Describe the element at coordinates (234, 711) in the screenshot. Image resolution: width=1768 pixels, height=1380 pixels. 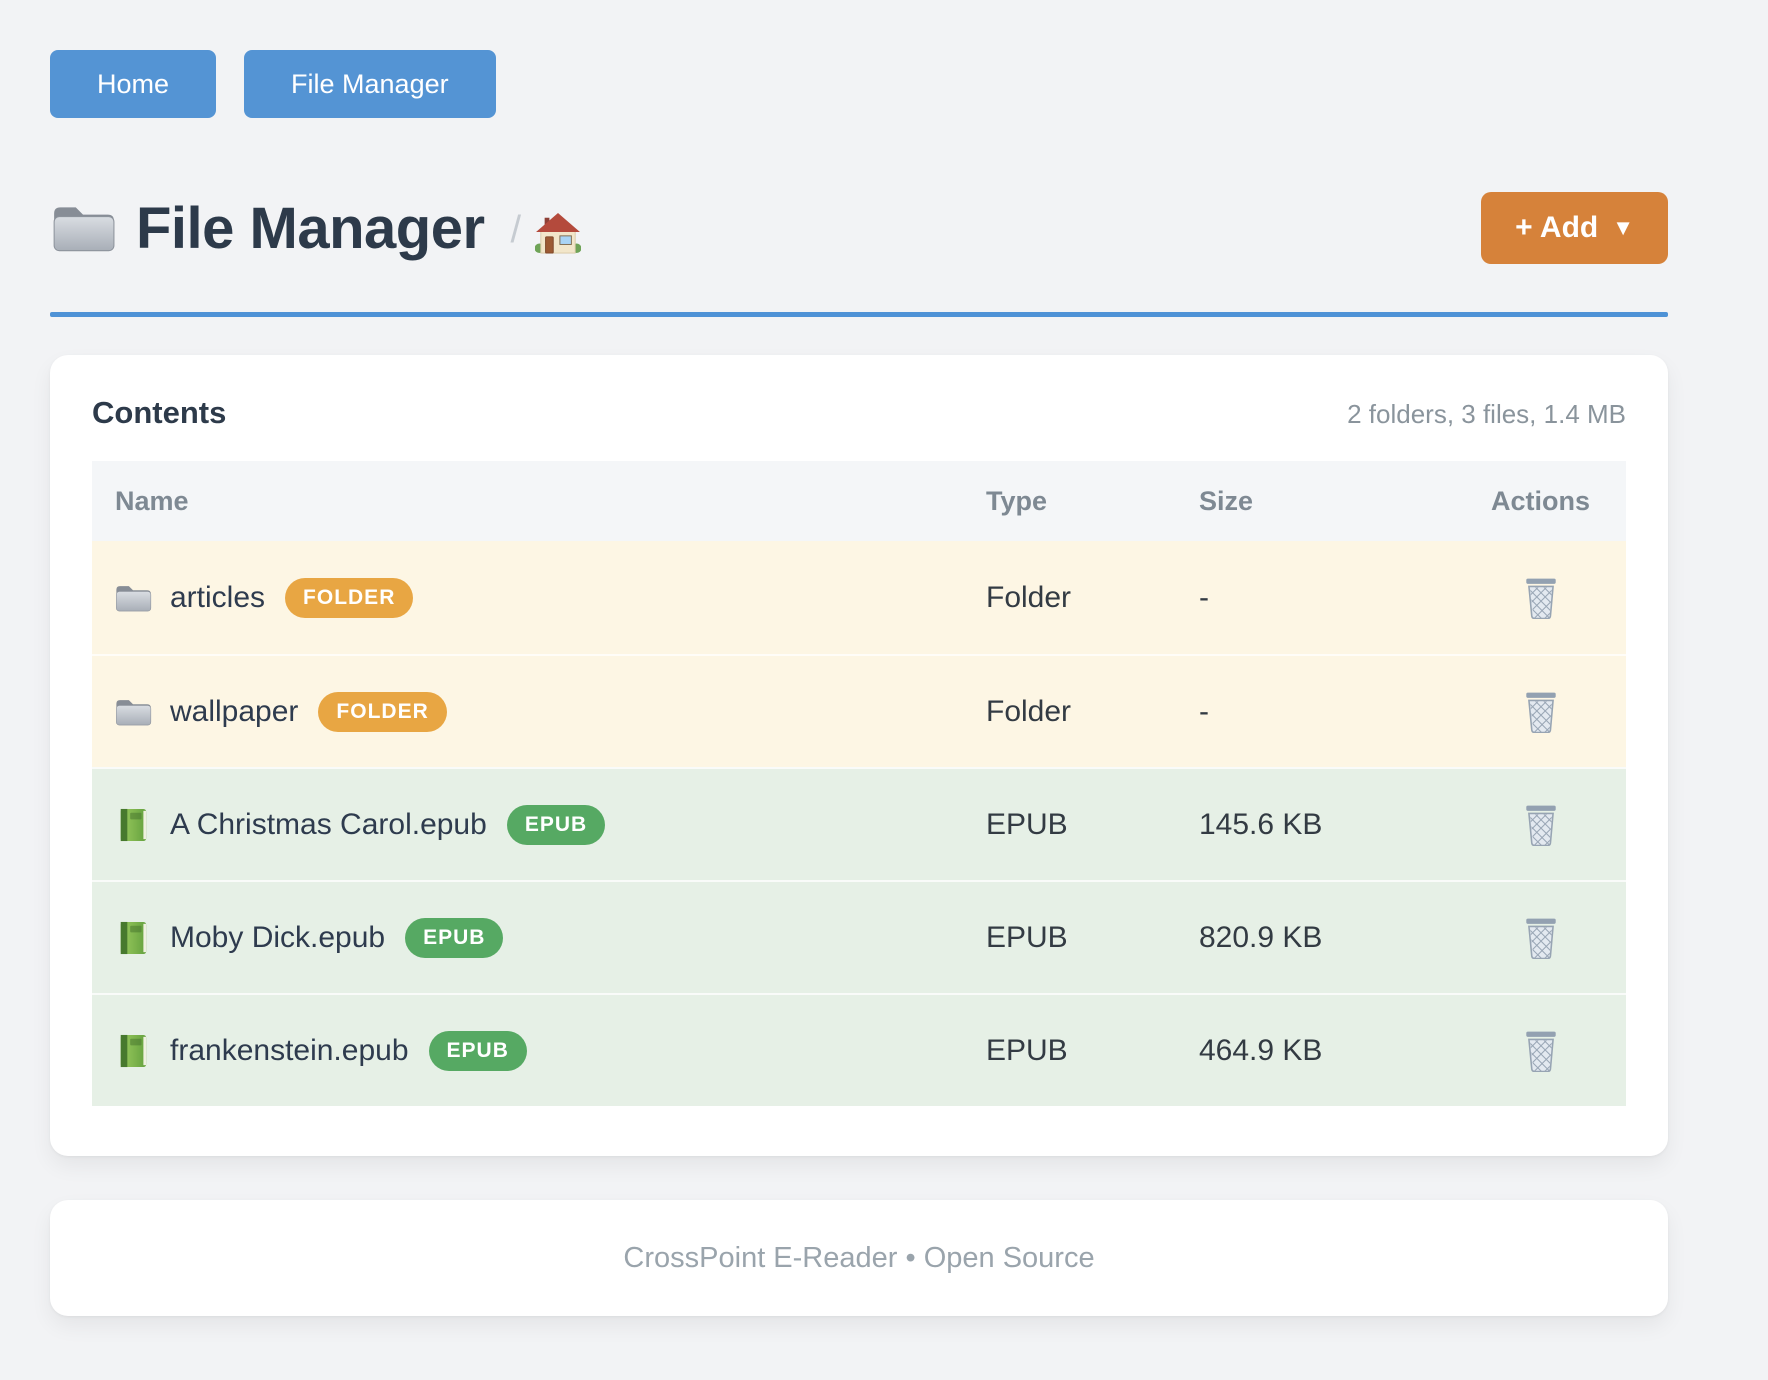
I see `file-name: wallpaper` at that location.